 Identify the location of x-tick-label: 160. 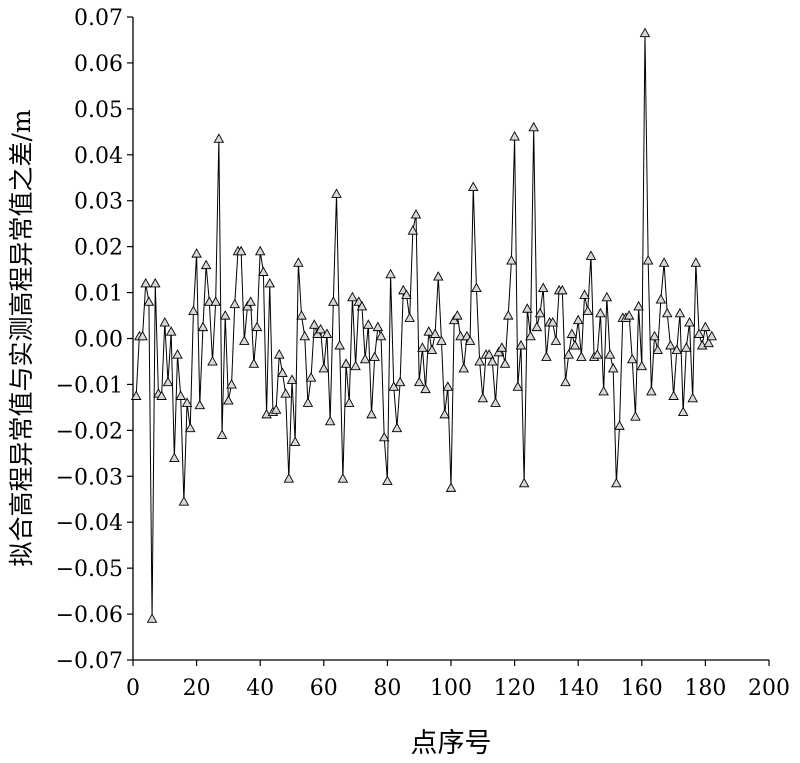
(642, 688).